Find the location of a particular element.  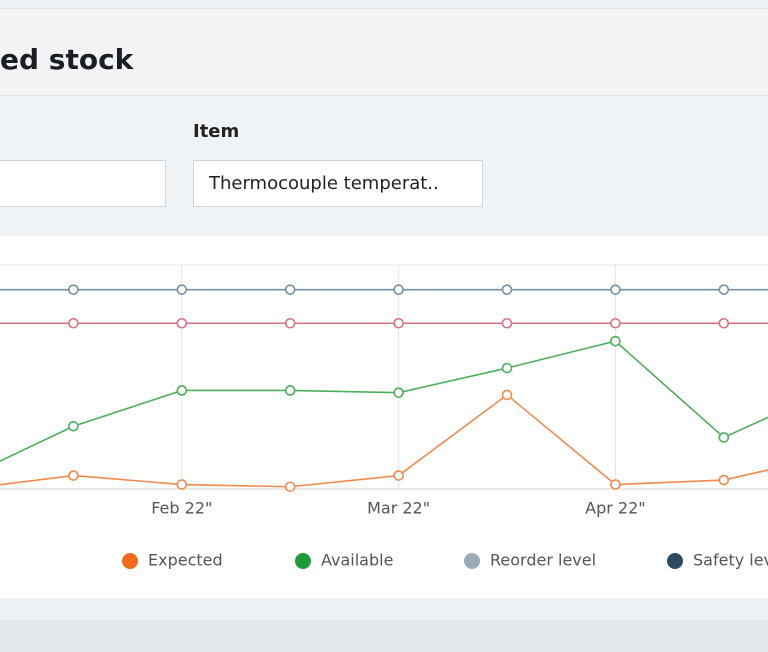

legend-label: Expected is located at coordinates (185, 560).